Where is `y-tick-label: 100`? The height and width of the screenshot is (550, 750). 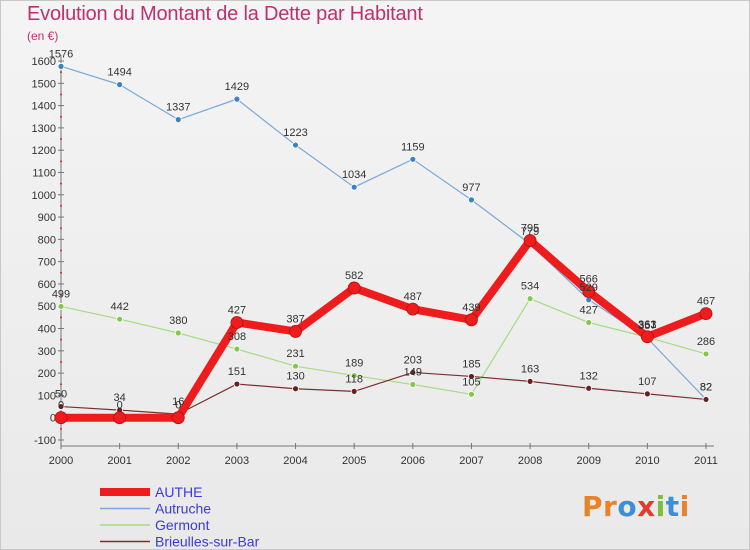
y-tick-label: 100 is located at coordinates (47, 396).